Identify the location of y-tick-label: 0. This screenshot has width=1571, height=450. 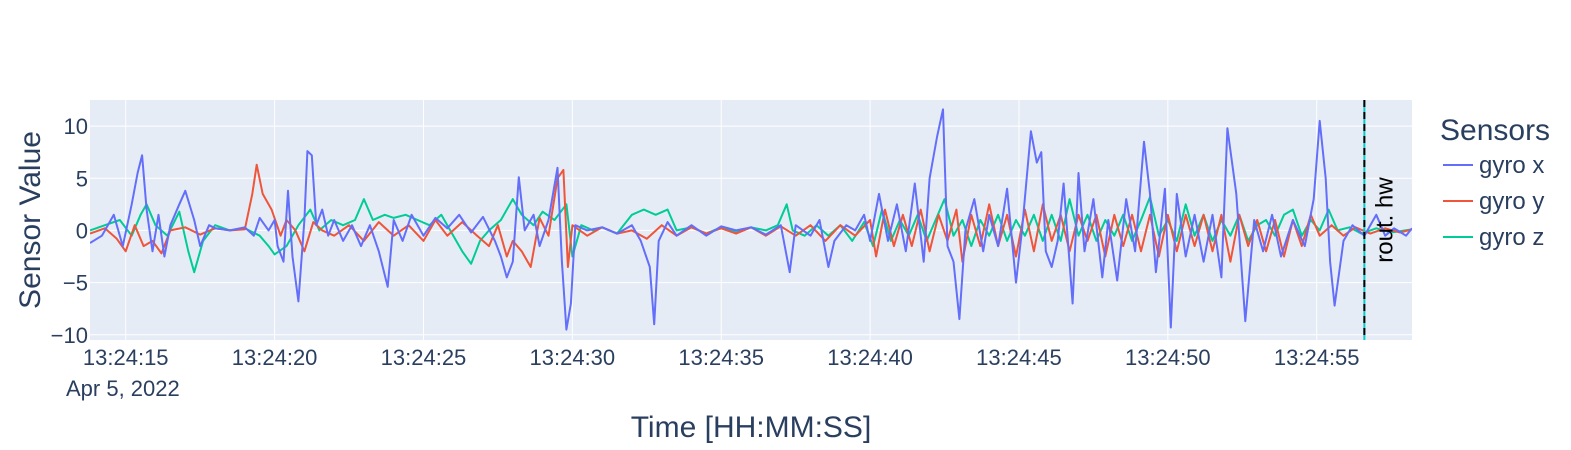
(82, 230).